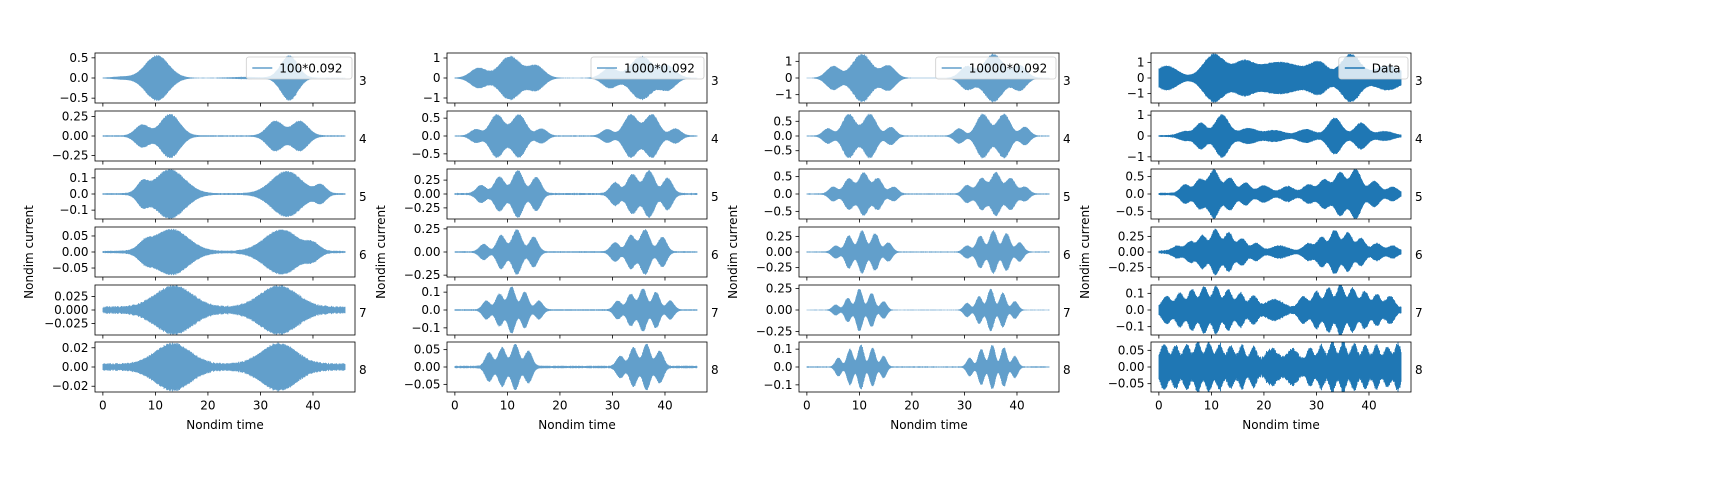 This screenshot has height=480, width=1712. What do you see at coordinates (561, 195) in the screenshot?
I see `panel-harmonic-5: −0.250.000.25 5` at bounding box center [561, 195].